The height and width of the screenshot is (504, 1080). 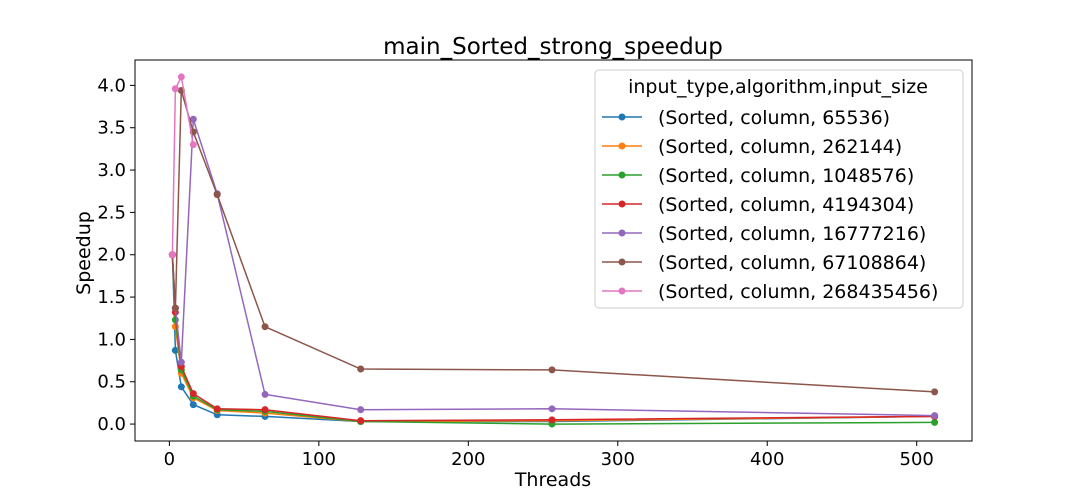 I want to click on y-axis-title: Speedup, so click(x=84, y=253).